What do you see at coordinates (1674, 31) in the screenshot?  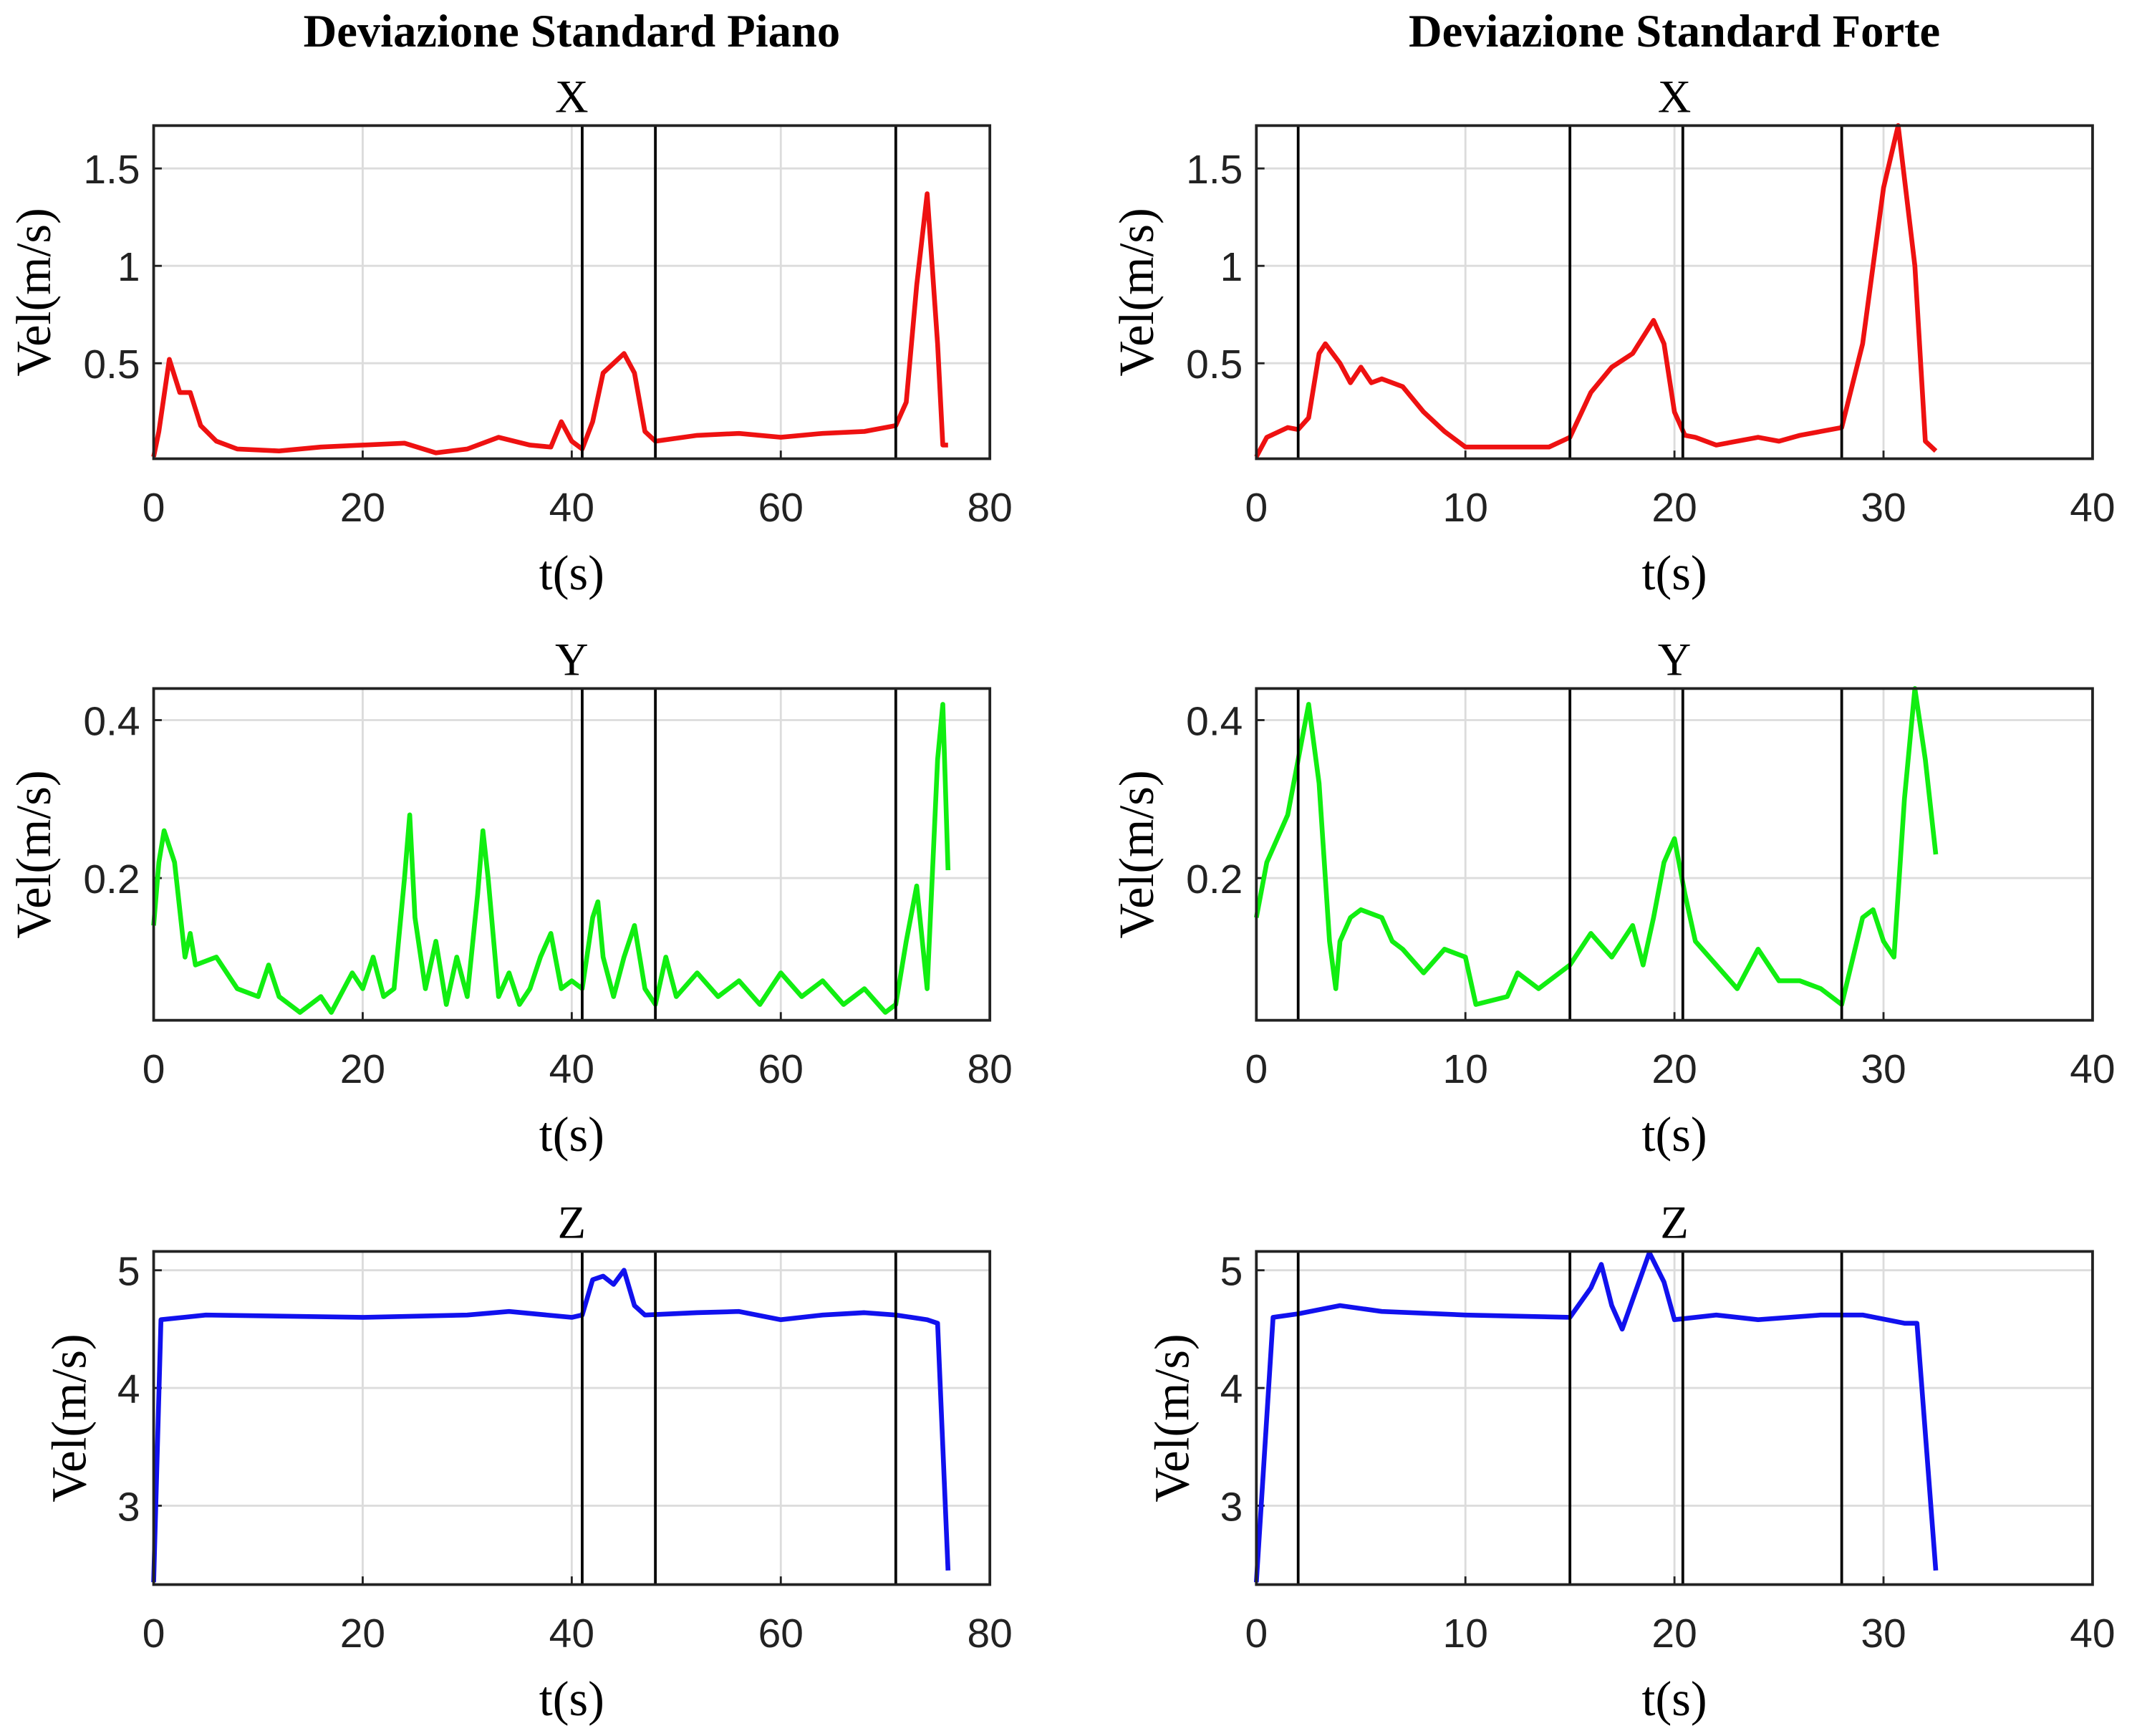 I see `column-header: Deviazione Standard Forte` at bounding box center [1674, 31].